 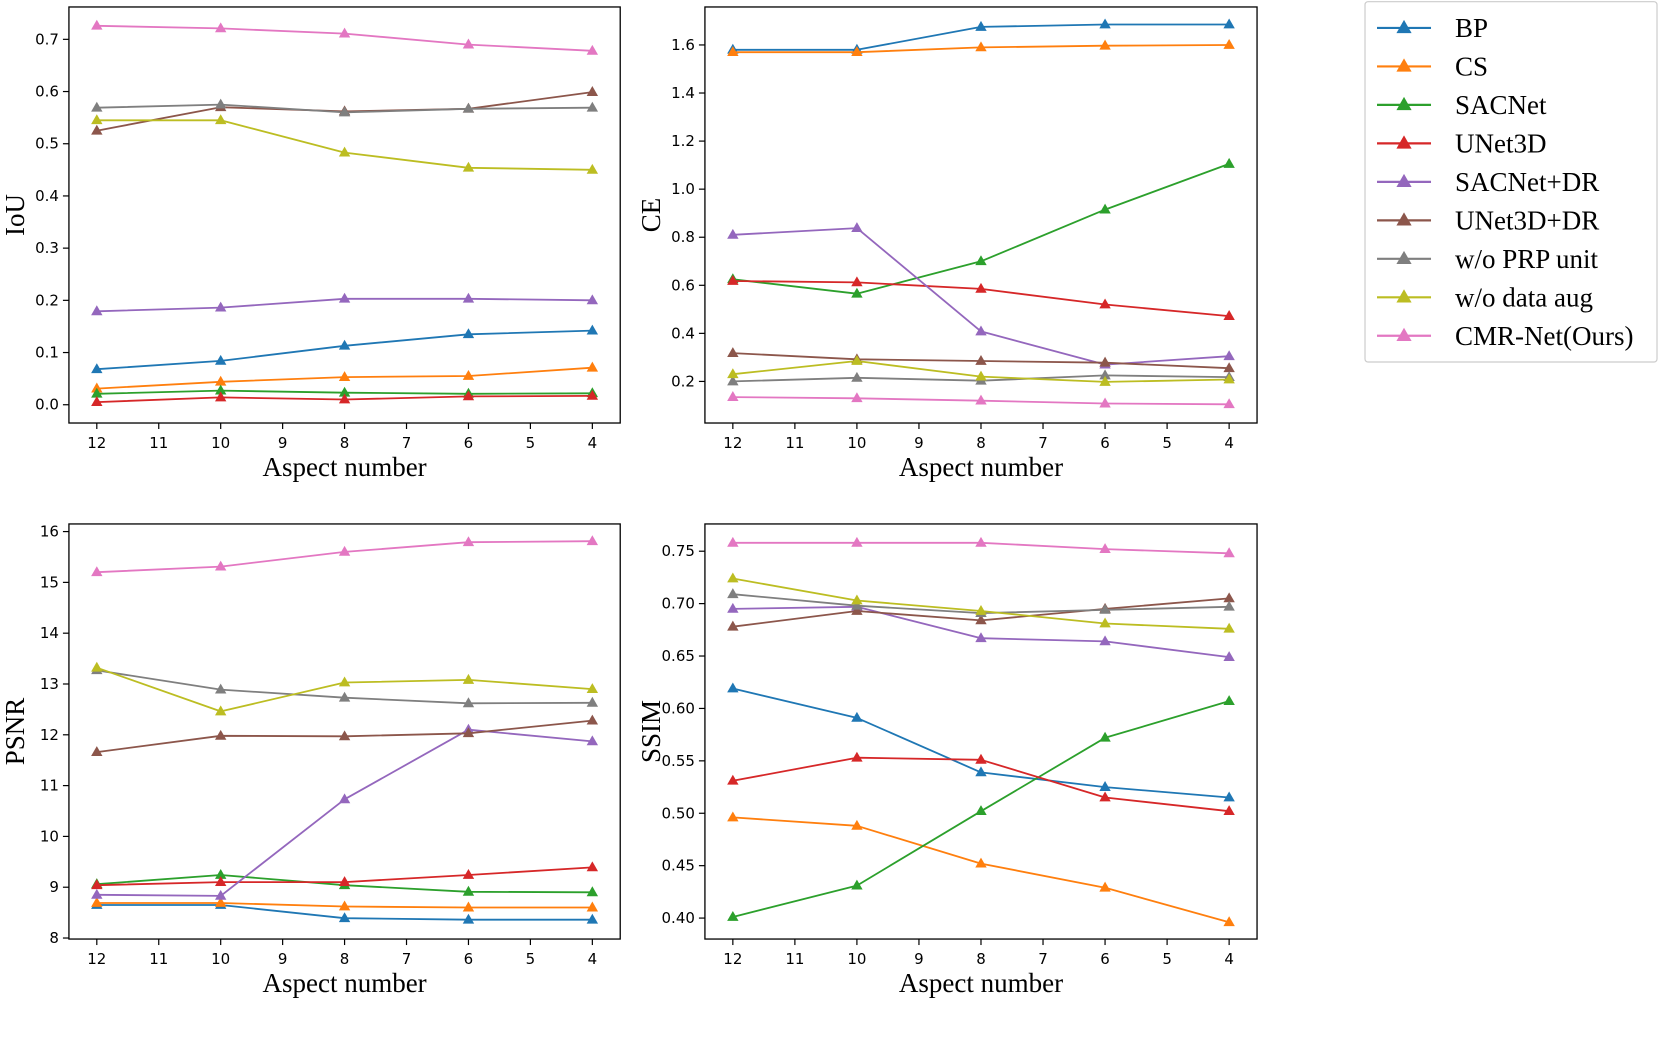 I want to click on legend-entry-w-o-prp-unit: w/o PRP unit, so click(x=1488, y=259).